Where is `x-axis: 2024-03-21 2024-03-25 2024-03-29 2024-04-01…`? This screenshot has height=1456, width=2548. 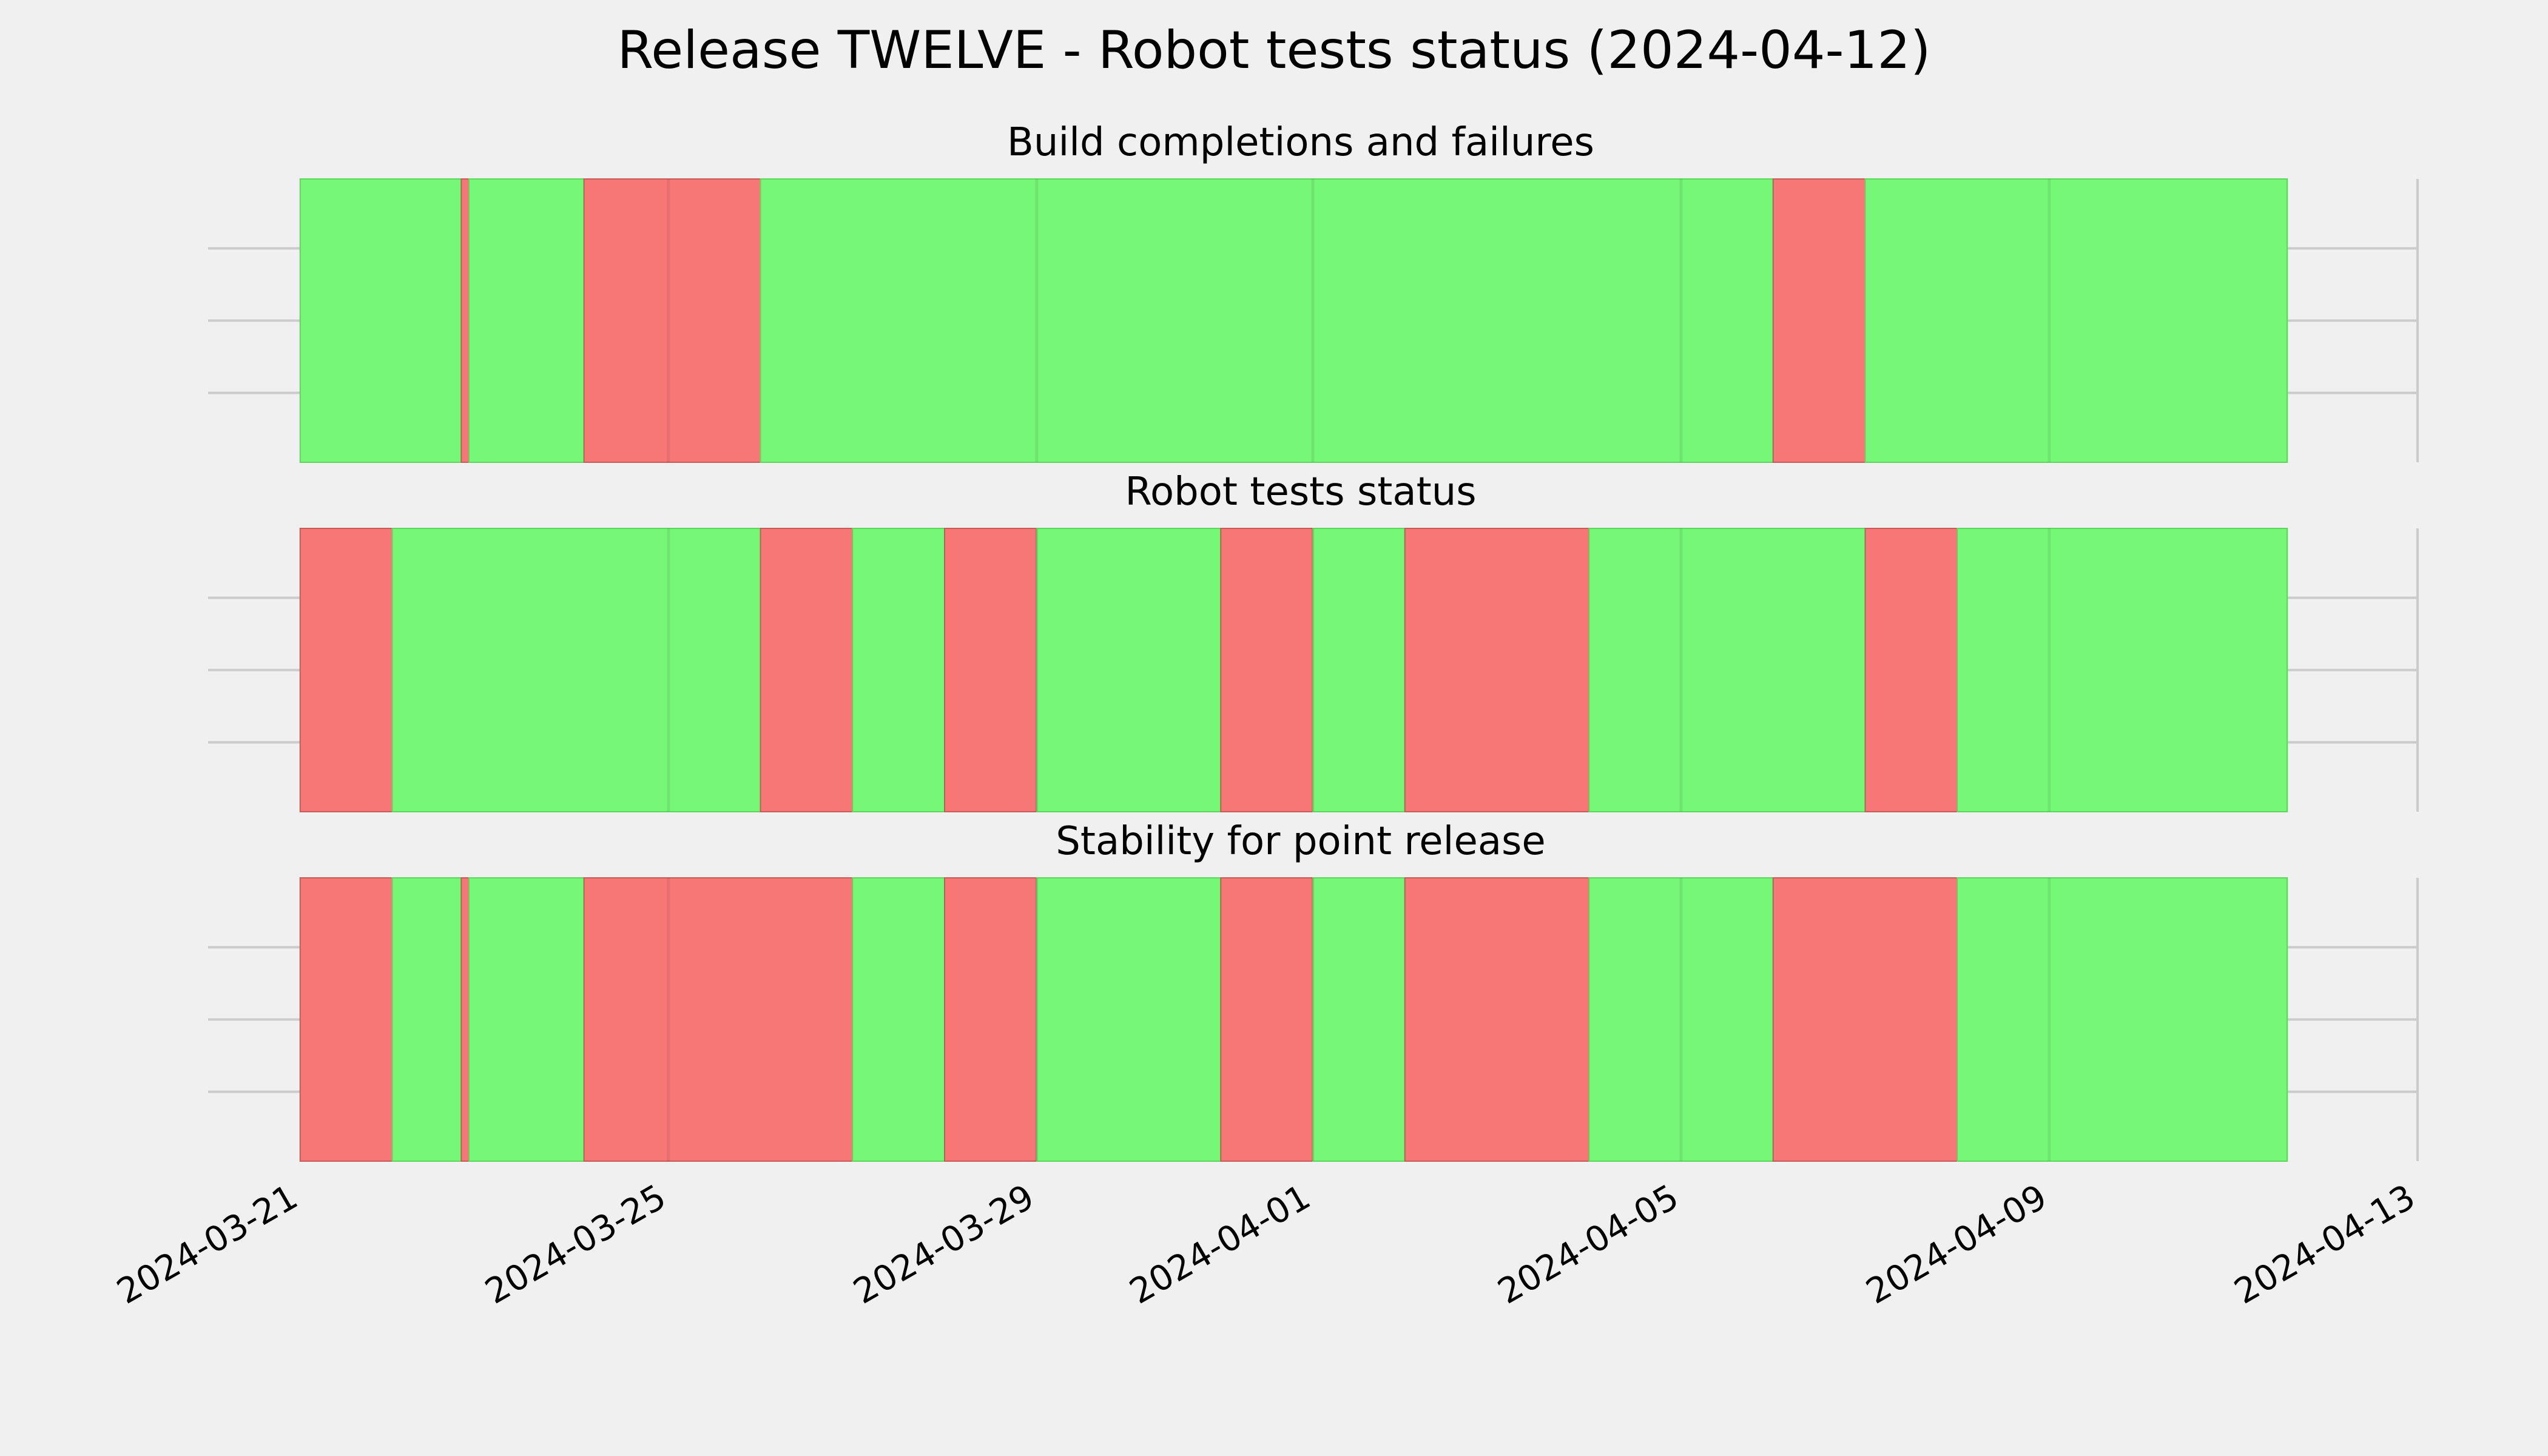
x-axis: 2024-03-21 2024-03-25 2024-03-29 2024-04-01… is located at coordinates (1266, 1244).